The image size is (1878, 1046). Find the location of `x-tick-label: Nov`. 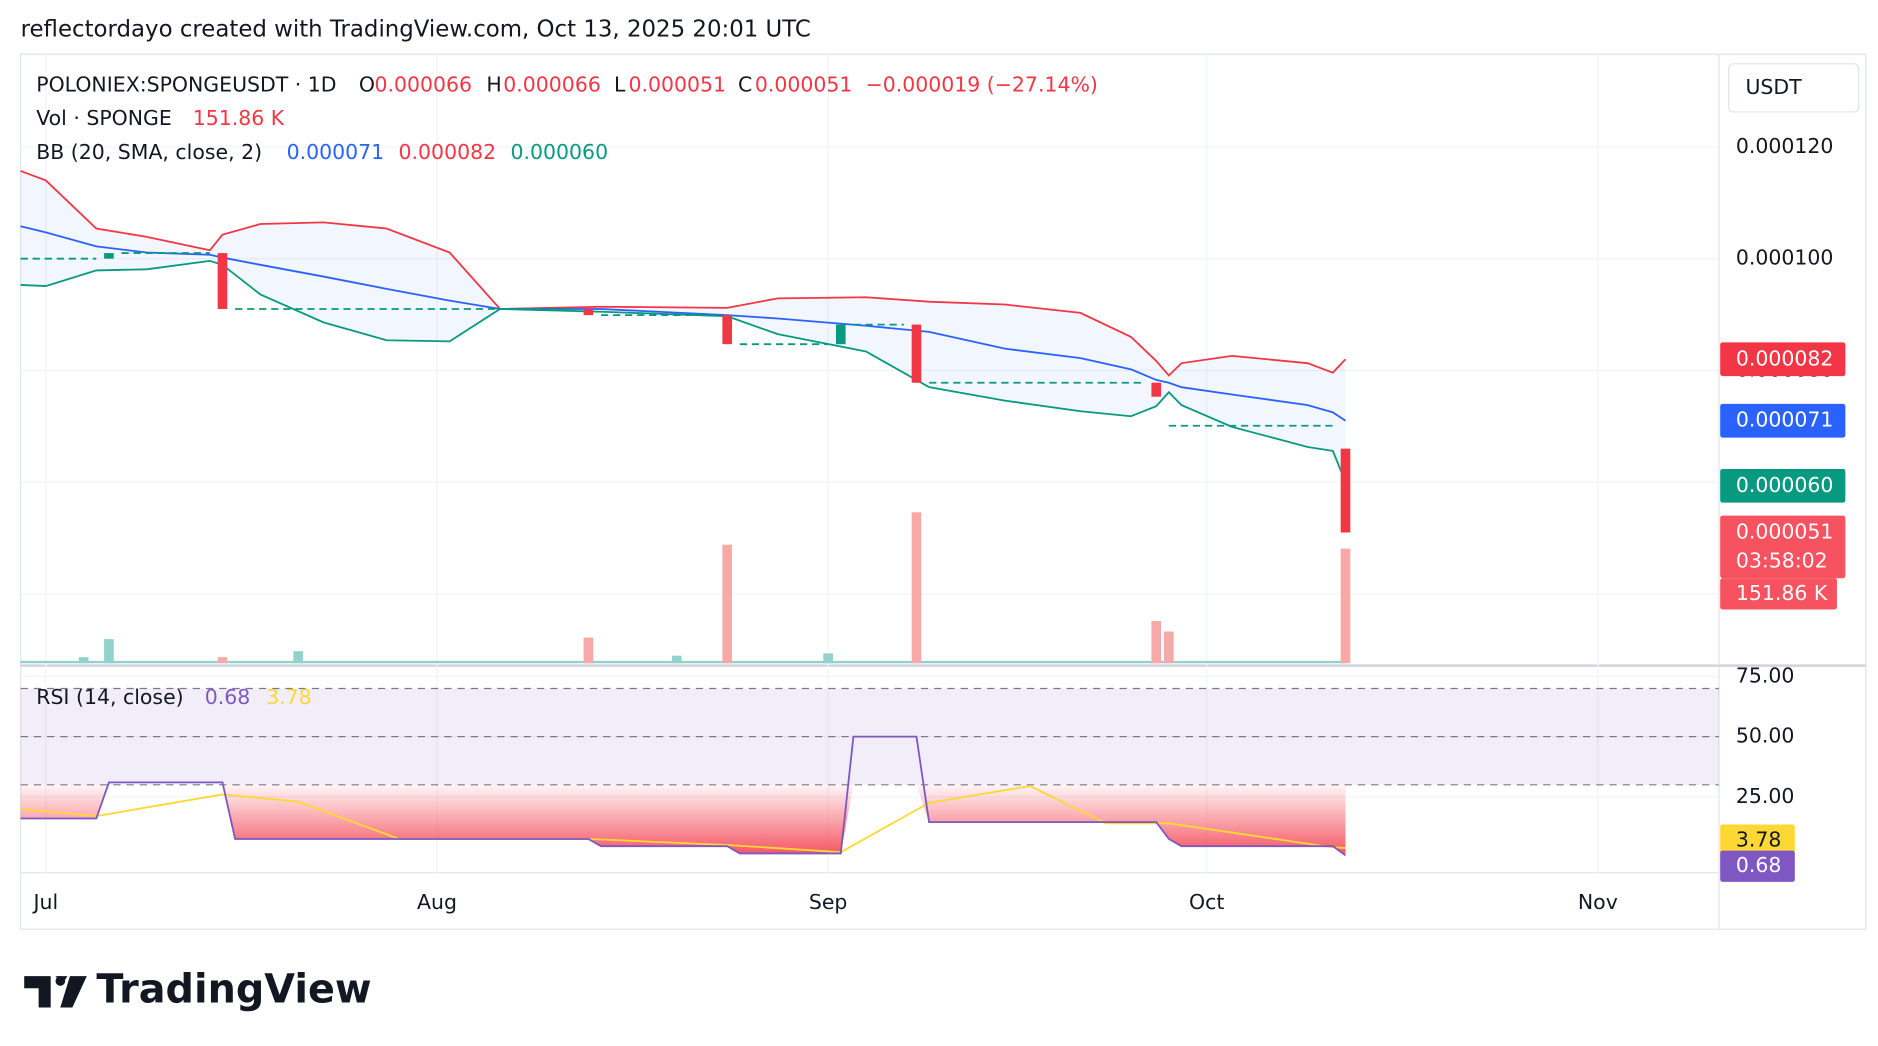

x-tick-label: Nov is located at coordinates (1598, 902).